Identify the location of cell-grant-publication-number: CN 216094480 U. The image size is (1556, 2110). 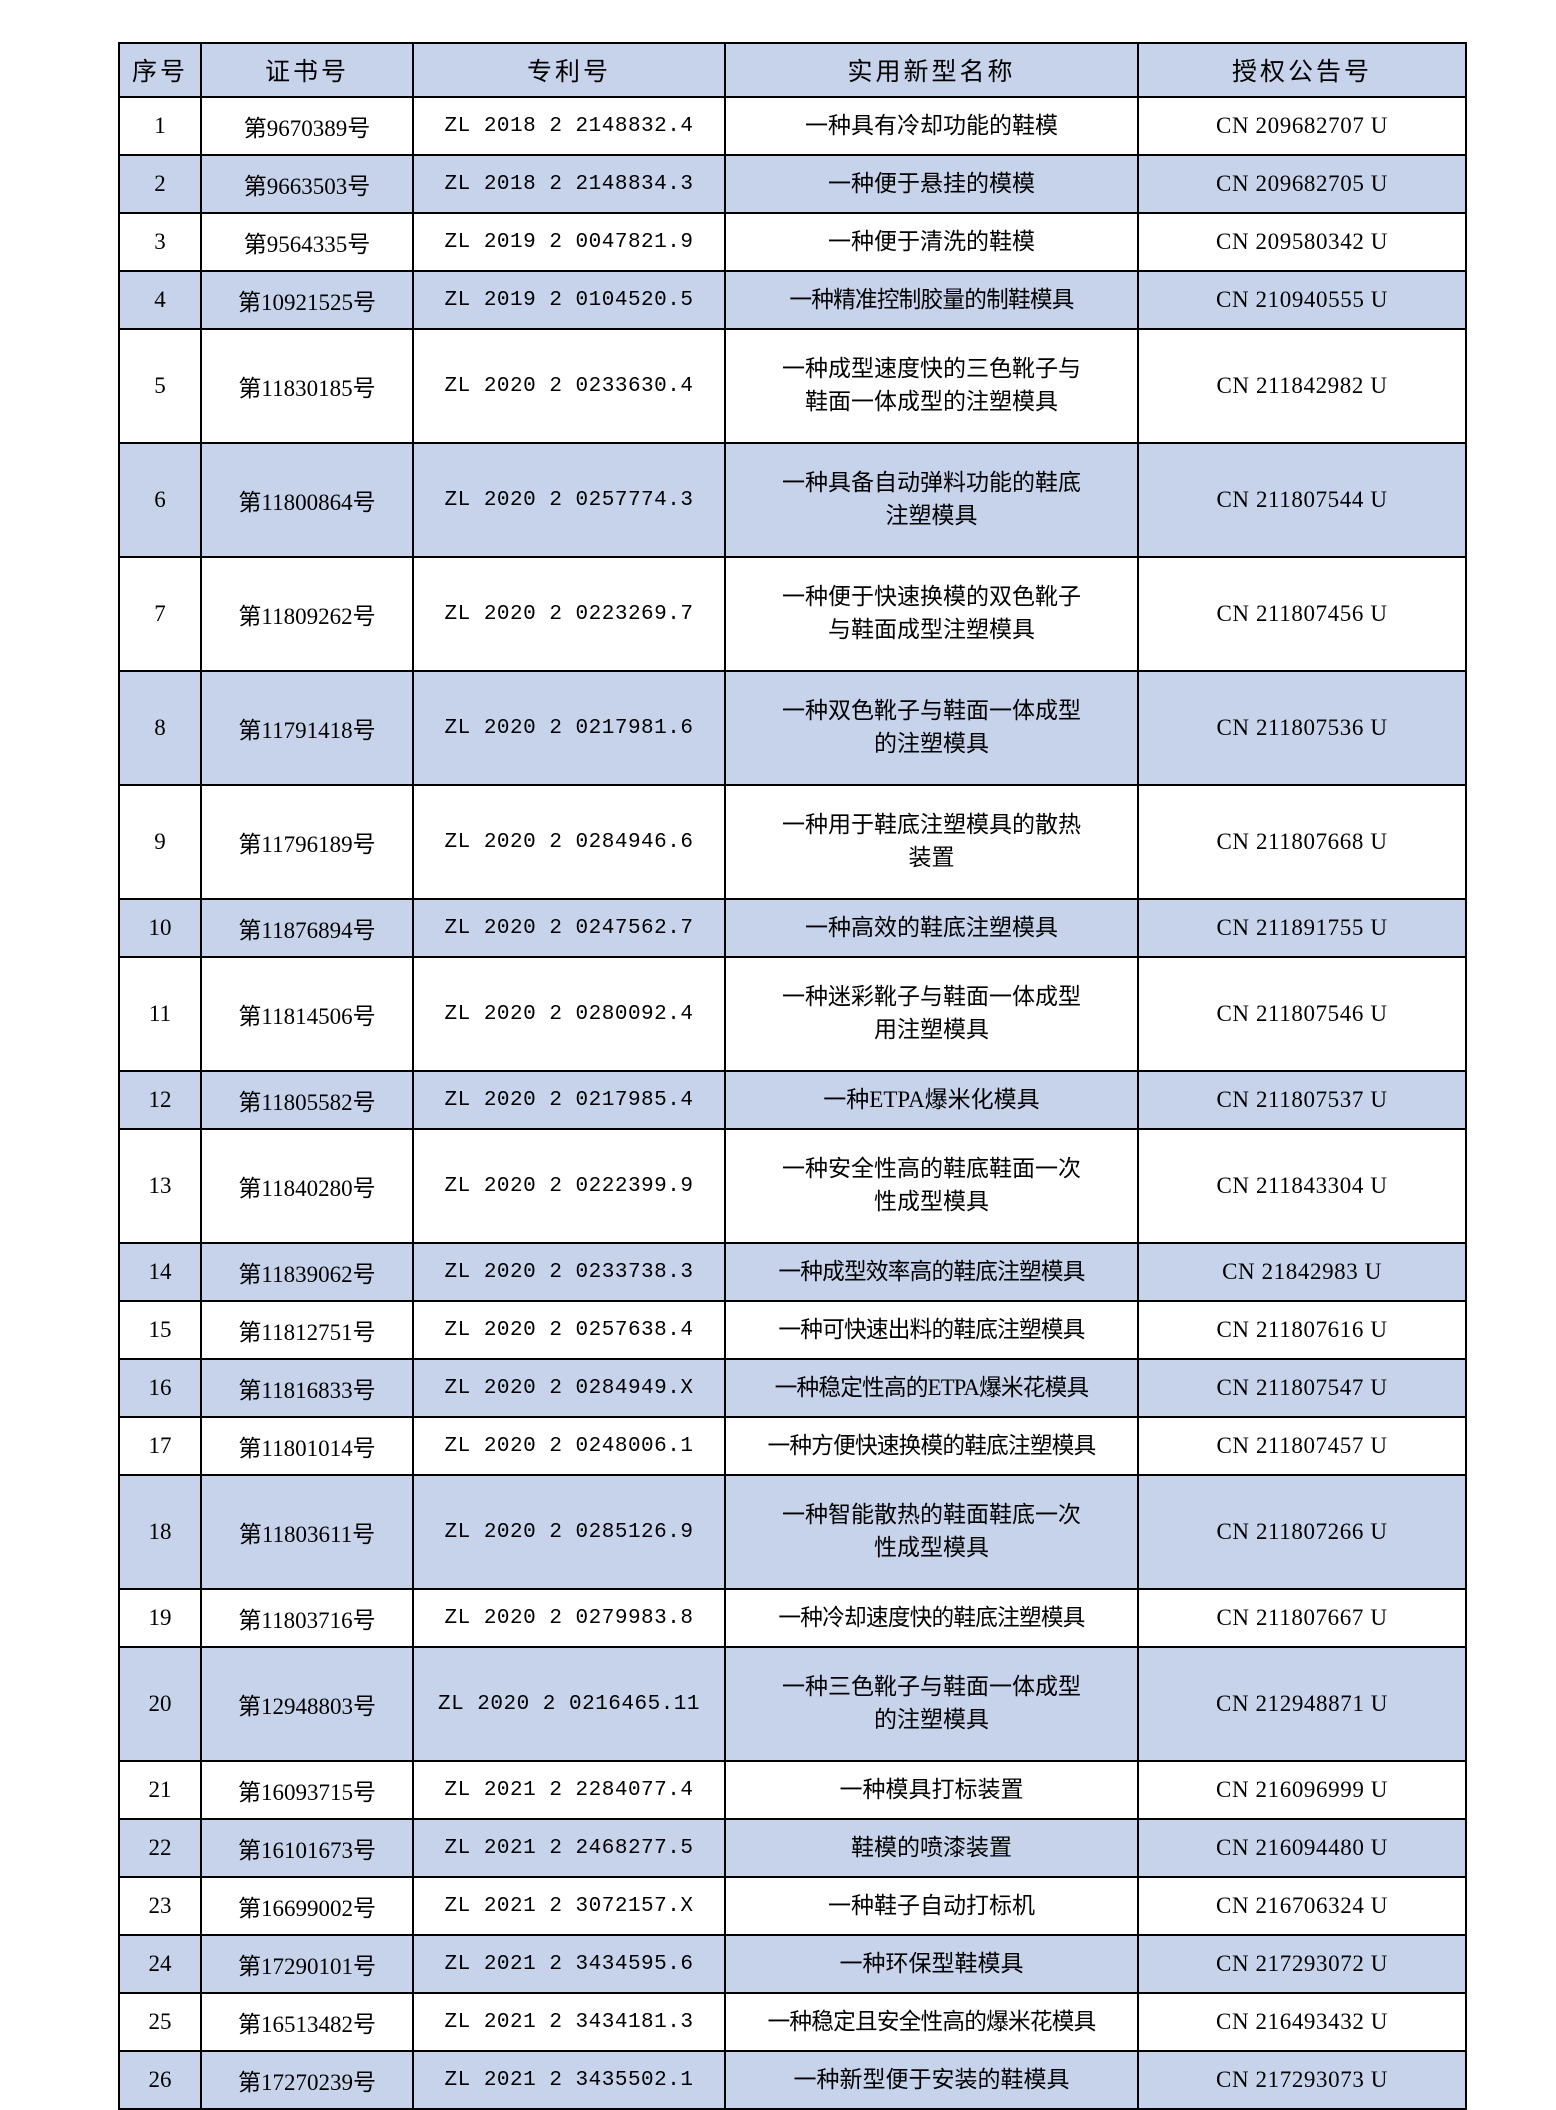
(1302, 1848).